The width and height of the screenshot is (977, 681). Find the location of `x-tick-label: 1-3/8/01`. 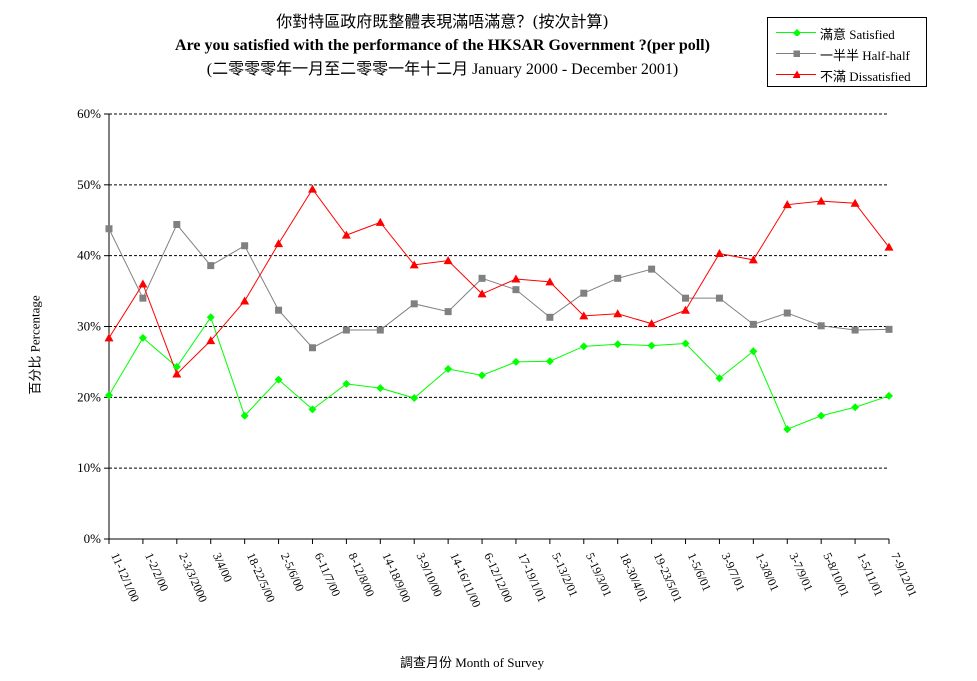

x-tick-label: 1-3/8/01 is located at coordinates (767, 572).